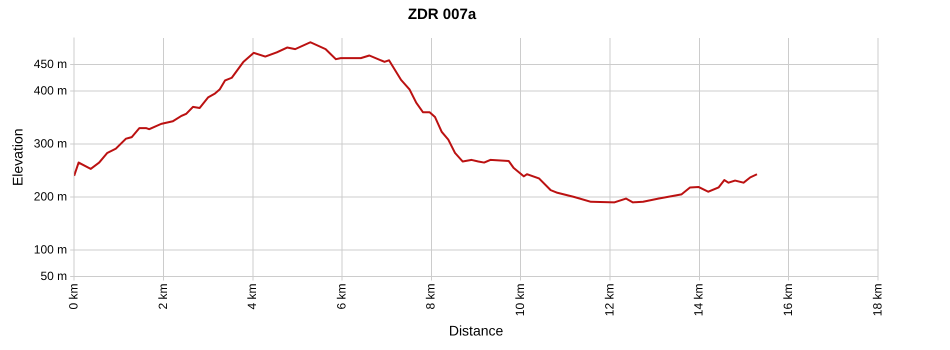 This screenshot has height=350, width=950. I want to click on x-tick-label: 8 km, so click(431, 297).